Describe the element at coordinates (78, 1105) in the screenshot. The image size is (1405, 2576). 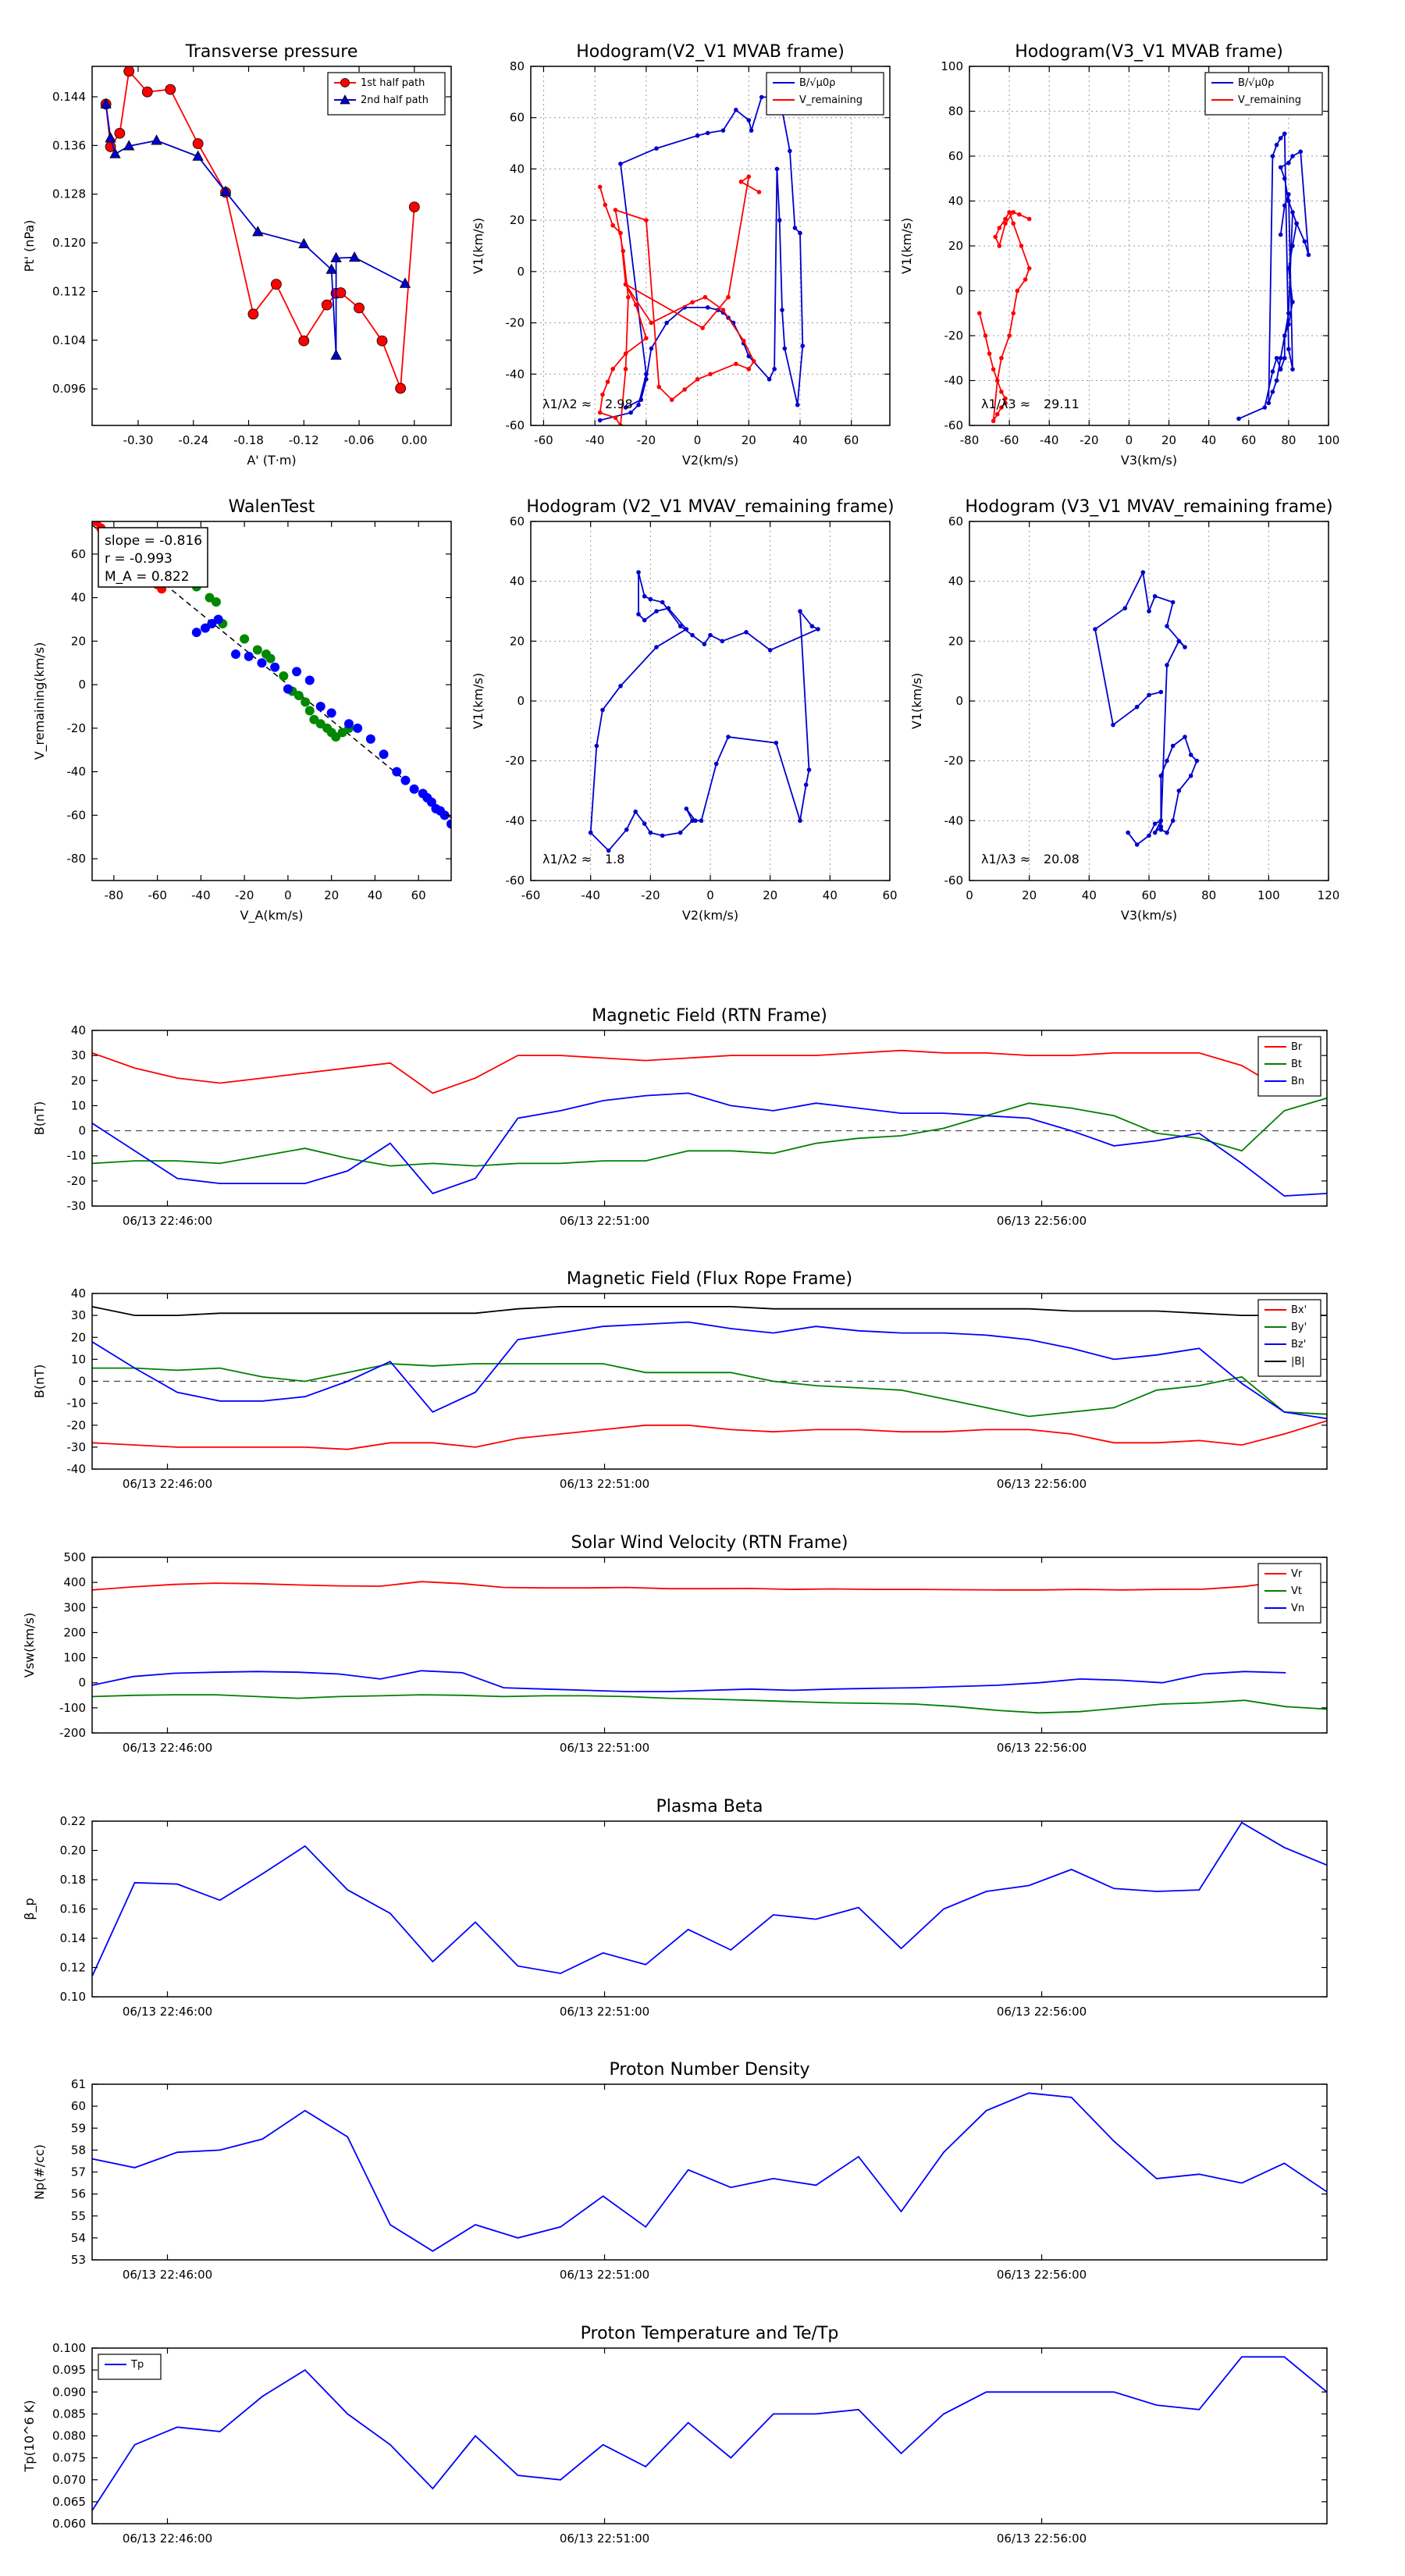
I see `y-tick-label: 10` at that location.